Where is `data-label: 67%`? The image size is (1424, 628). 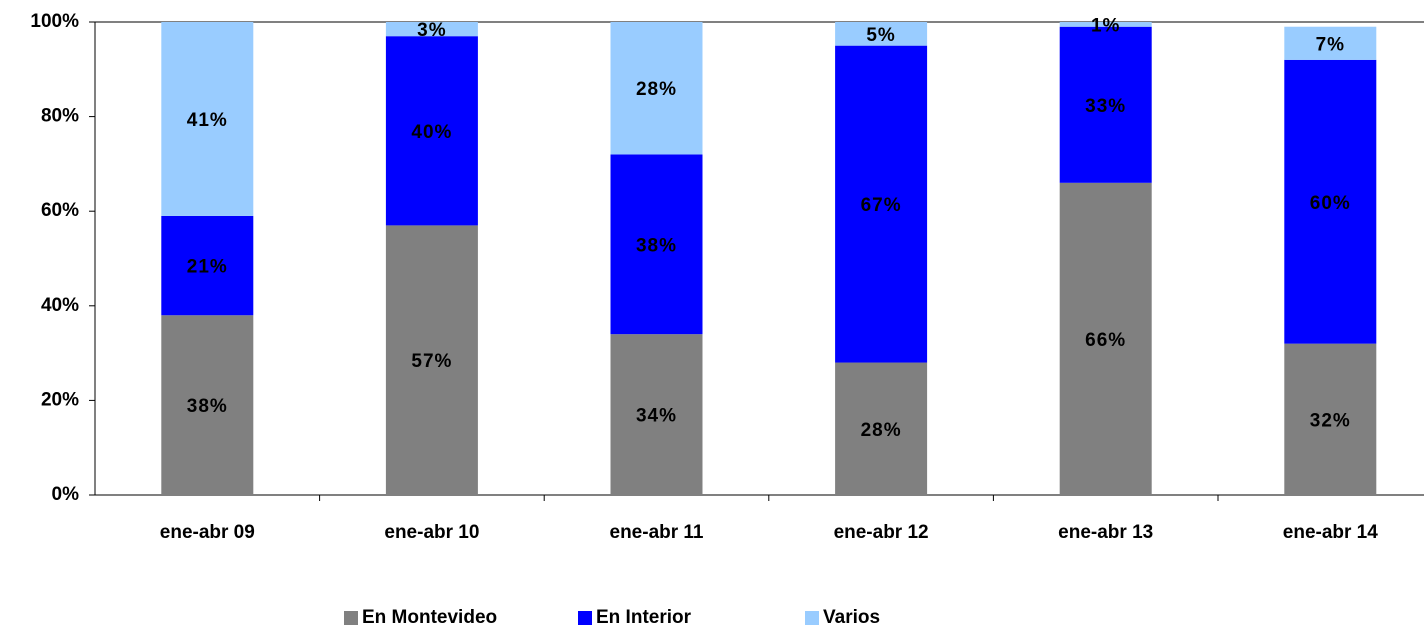
data-label: 67% is located at coordinates (881, 205).